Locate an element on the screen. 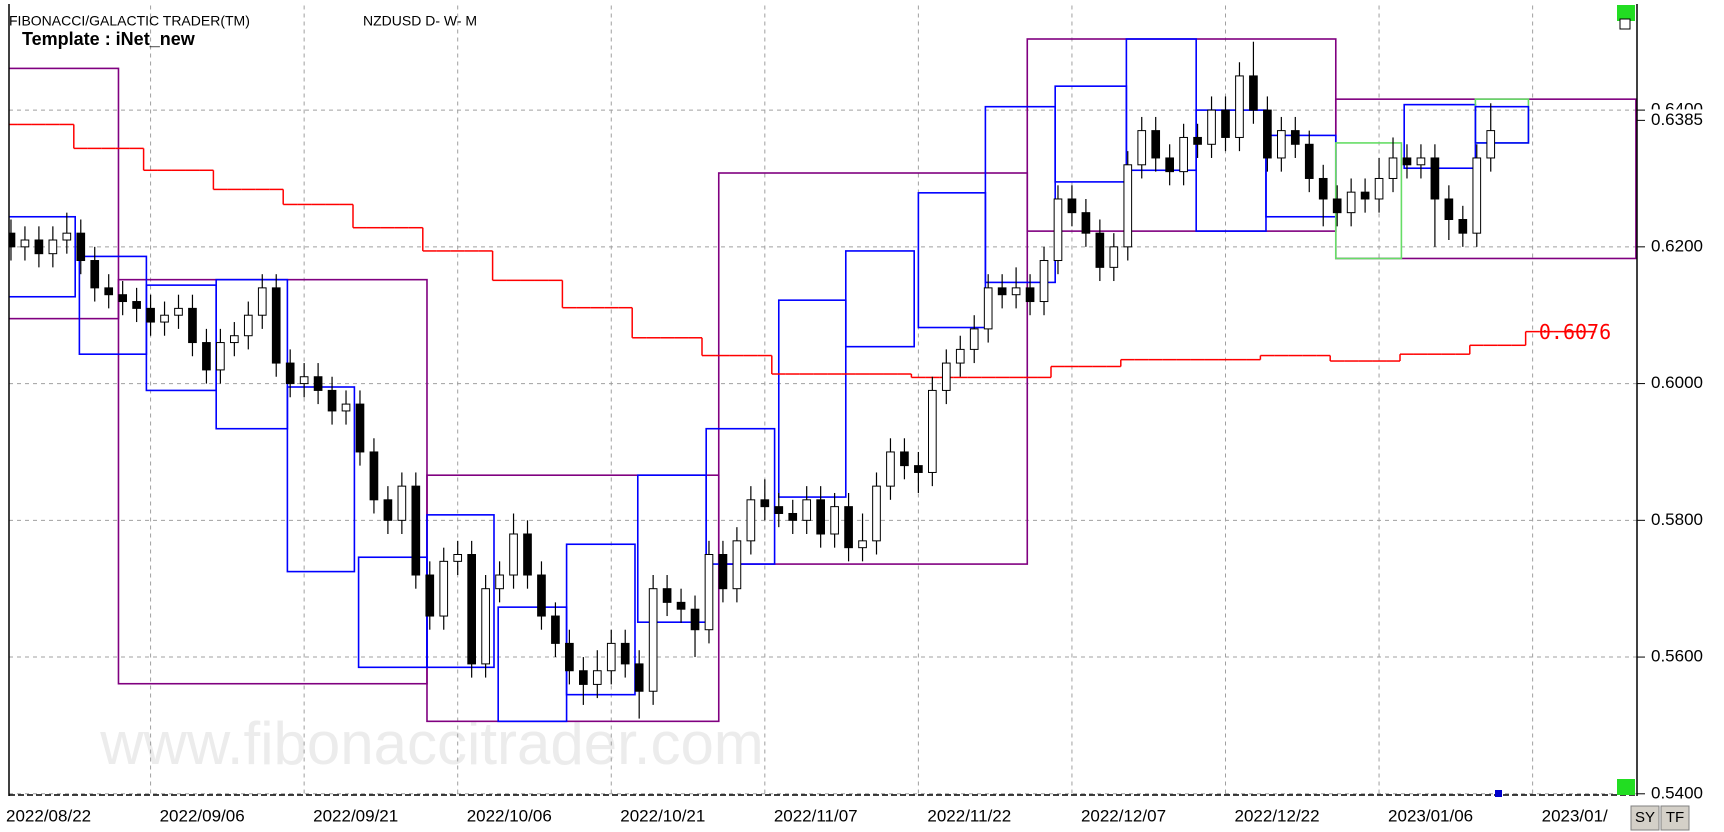  y-tick-label: 0.5600 is located at coordinates (1677, 656).